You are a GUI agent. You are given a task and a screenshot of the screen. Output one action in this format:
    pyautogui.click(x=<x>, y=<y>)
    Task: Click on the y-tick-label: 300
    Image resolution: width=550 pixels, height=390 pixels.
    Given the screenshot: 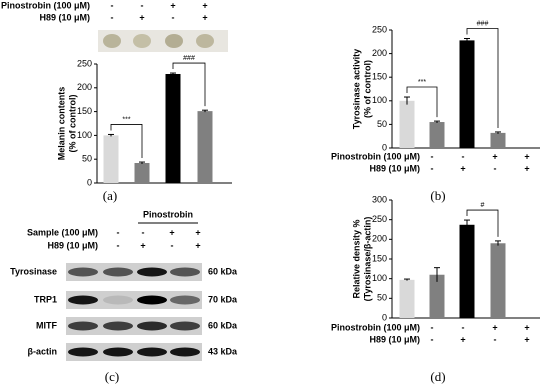 What is the action you would take?
    pyautogui.click(x=379, y=199)
    